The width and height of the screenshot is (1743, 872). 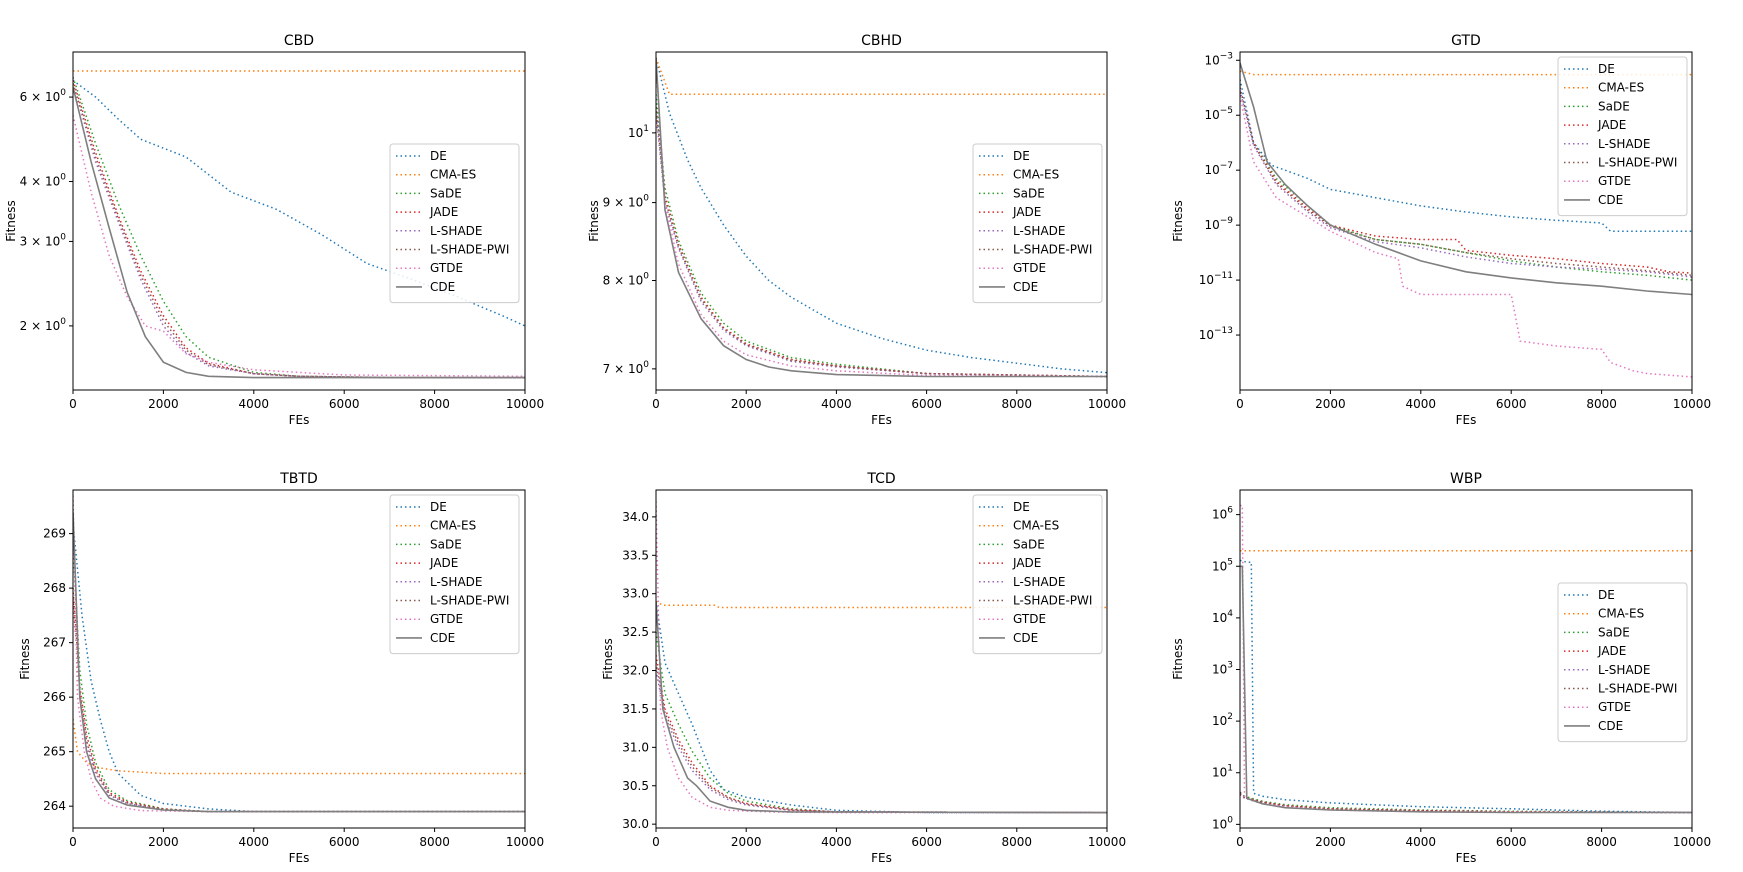 I want to click on y-tick-label: 10⁻³, so click(x=1218, y=59).